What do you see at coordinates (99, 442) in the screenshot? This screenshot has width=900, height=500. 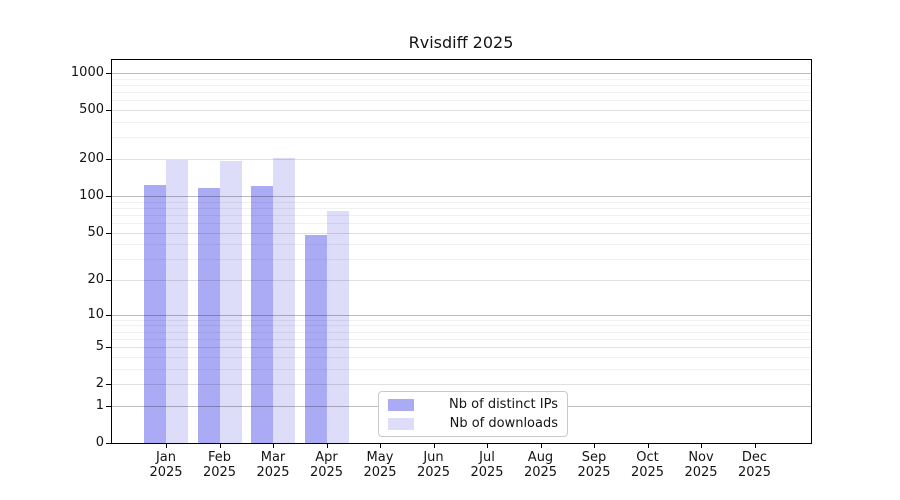 I see `y-tick-label: 0` at bounding box center [99, 442].